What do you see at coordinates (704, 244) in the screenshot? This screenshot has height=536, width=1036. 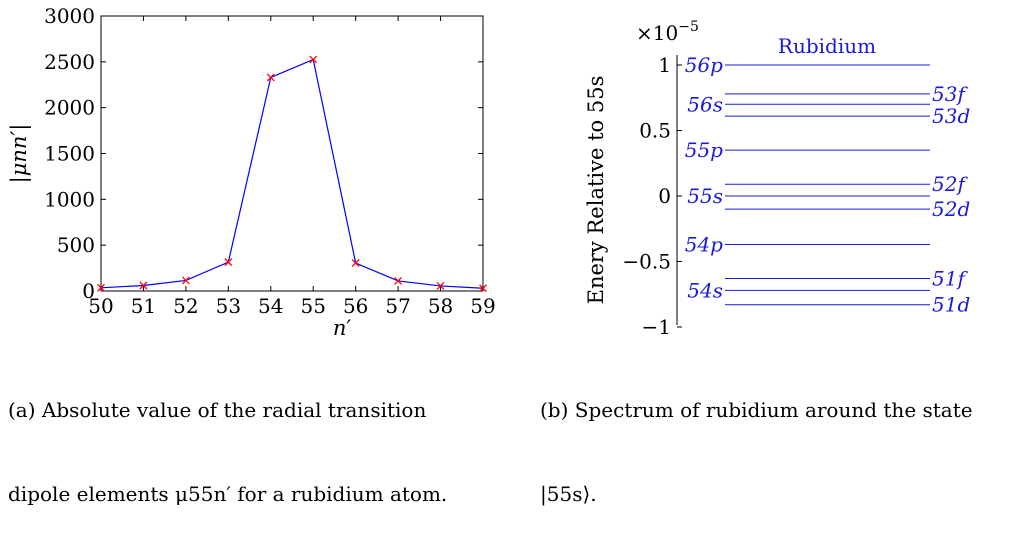 I see `energy-level-label: 54p` at bounding box center [704, 244].